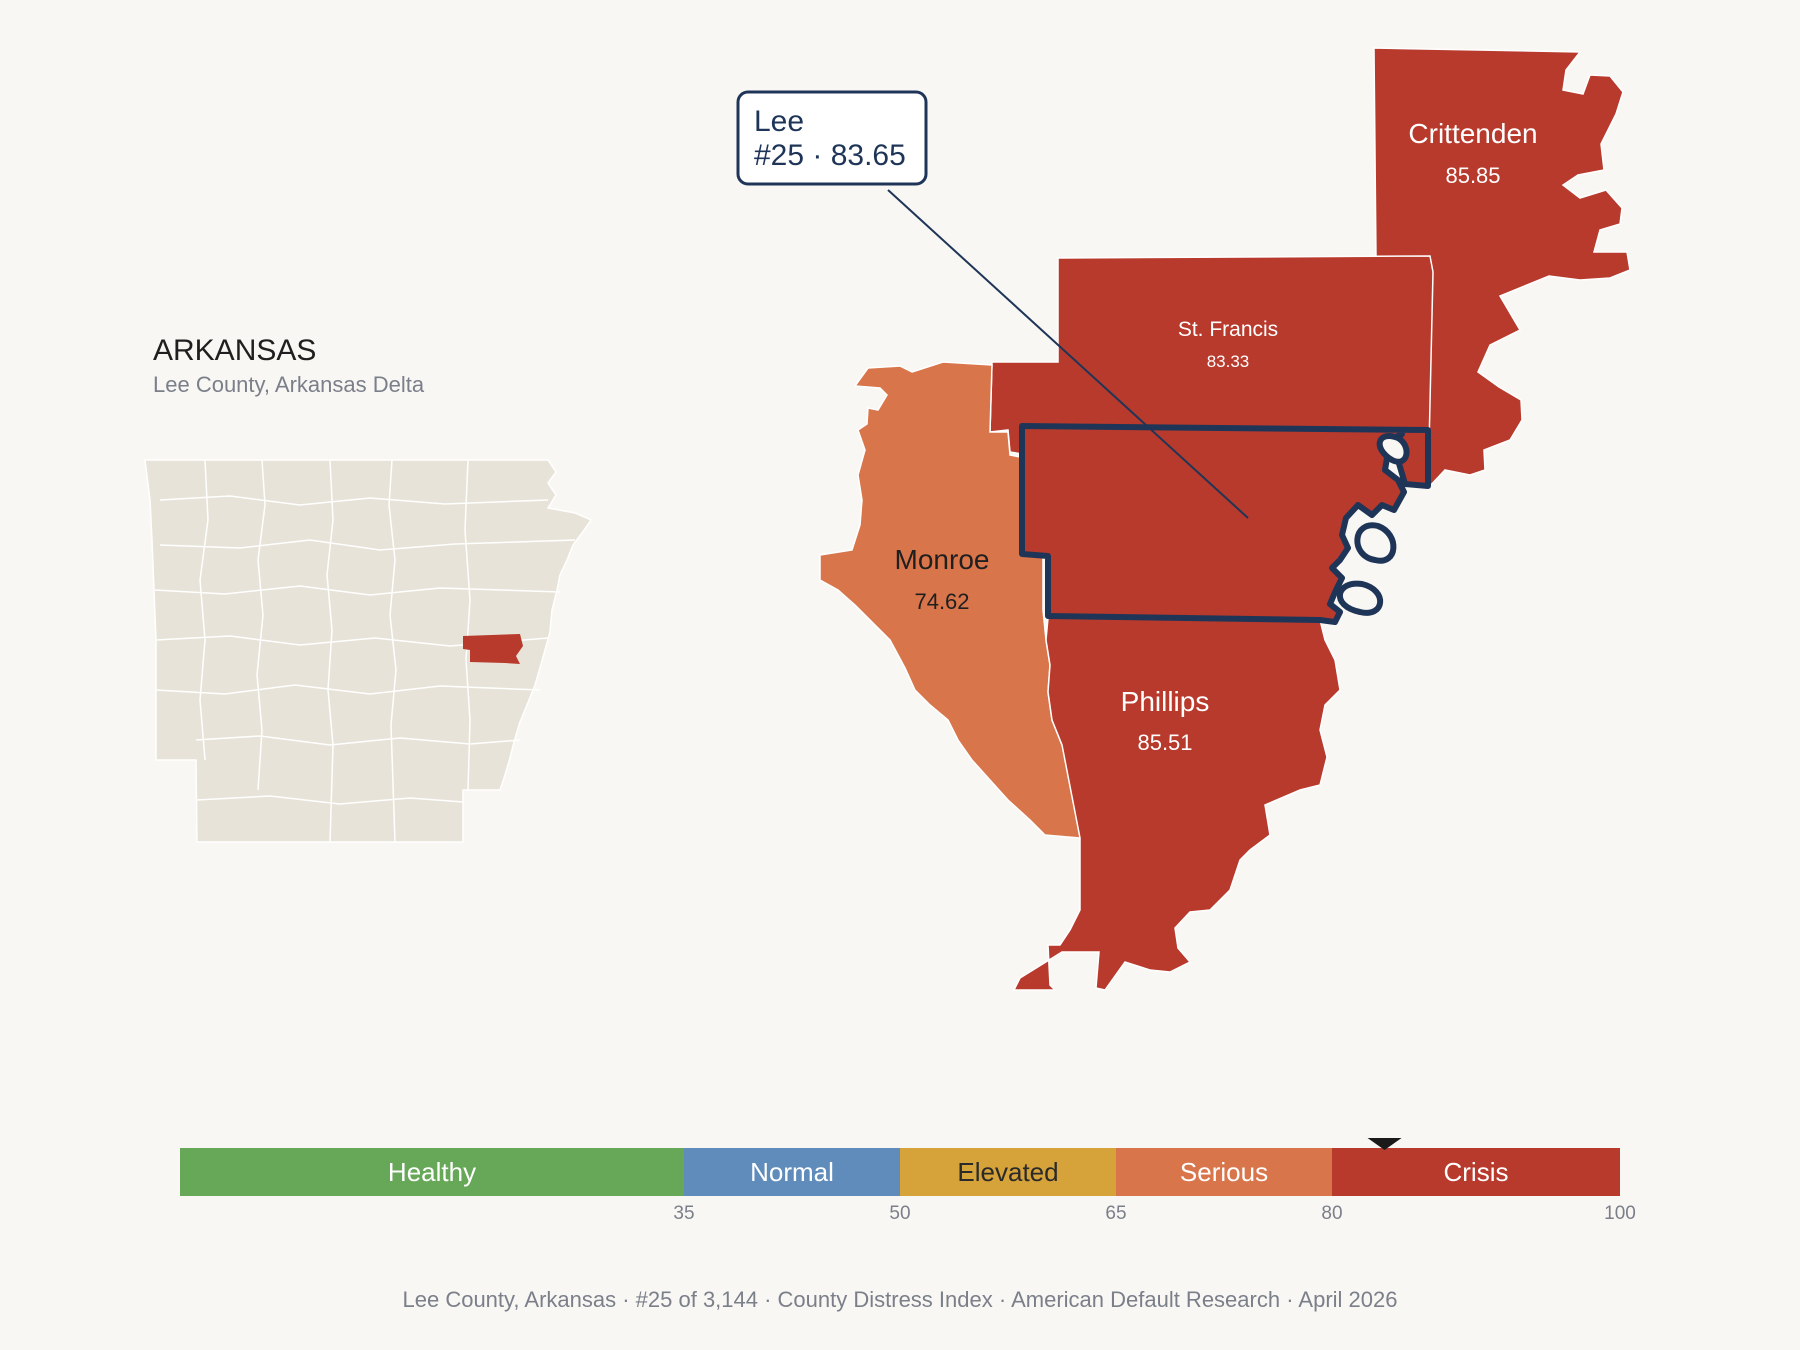 The image size is (1800, 1350). Describe the element at coordinates (1165, 701) in the screenshot. I see `label-phillips-name: Phillips` at that location.